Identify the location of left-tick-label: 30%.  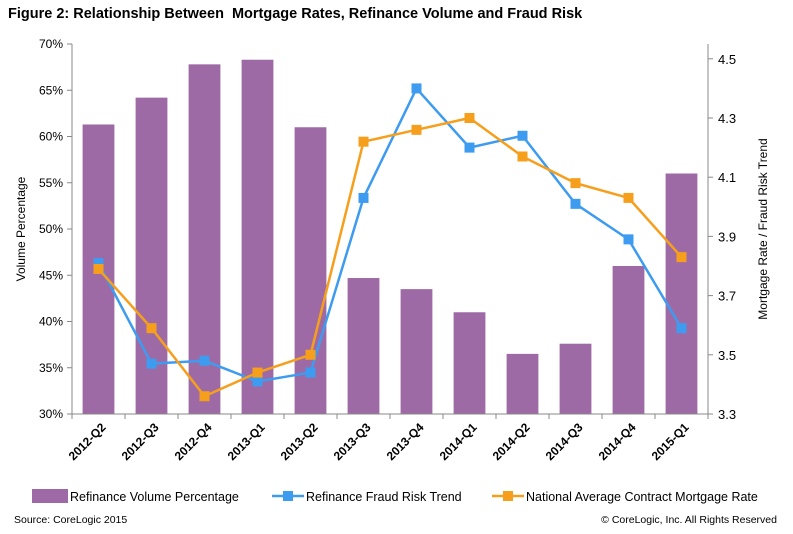
(51, 414).